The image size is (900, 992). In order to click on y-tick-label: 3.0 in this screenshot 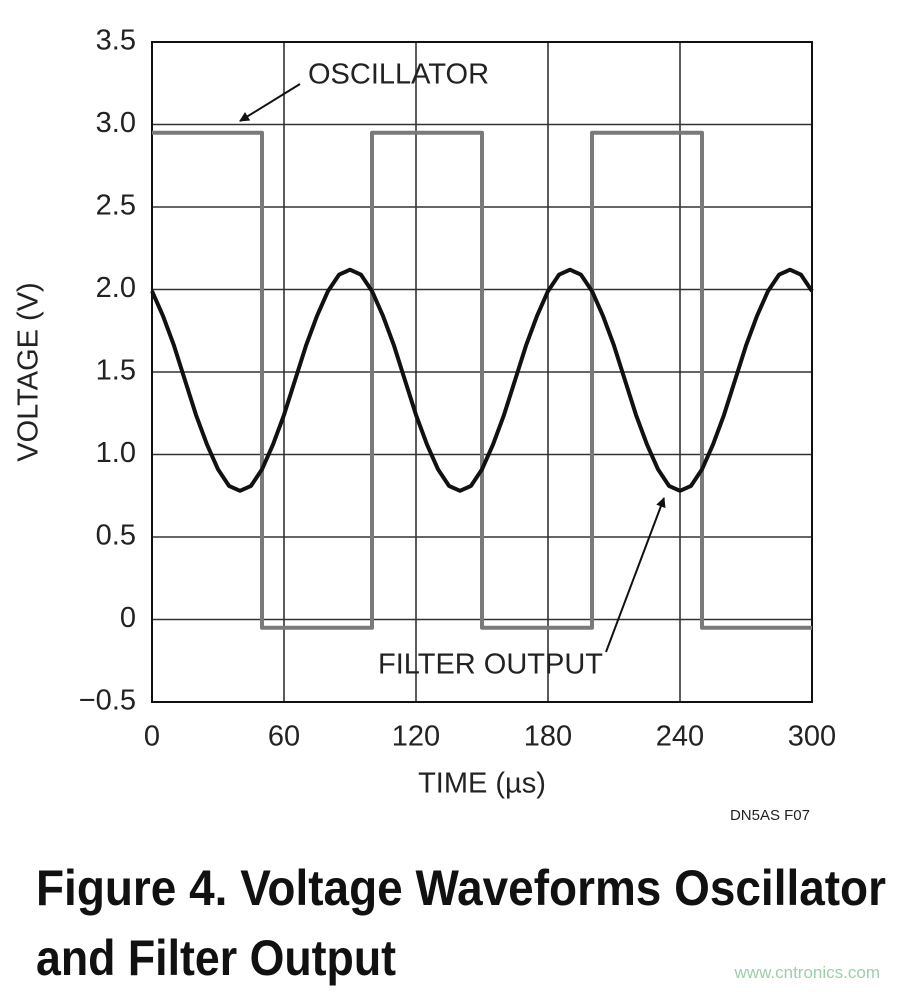, I will do `click(116, 123)`.